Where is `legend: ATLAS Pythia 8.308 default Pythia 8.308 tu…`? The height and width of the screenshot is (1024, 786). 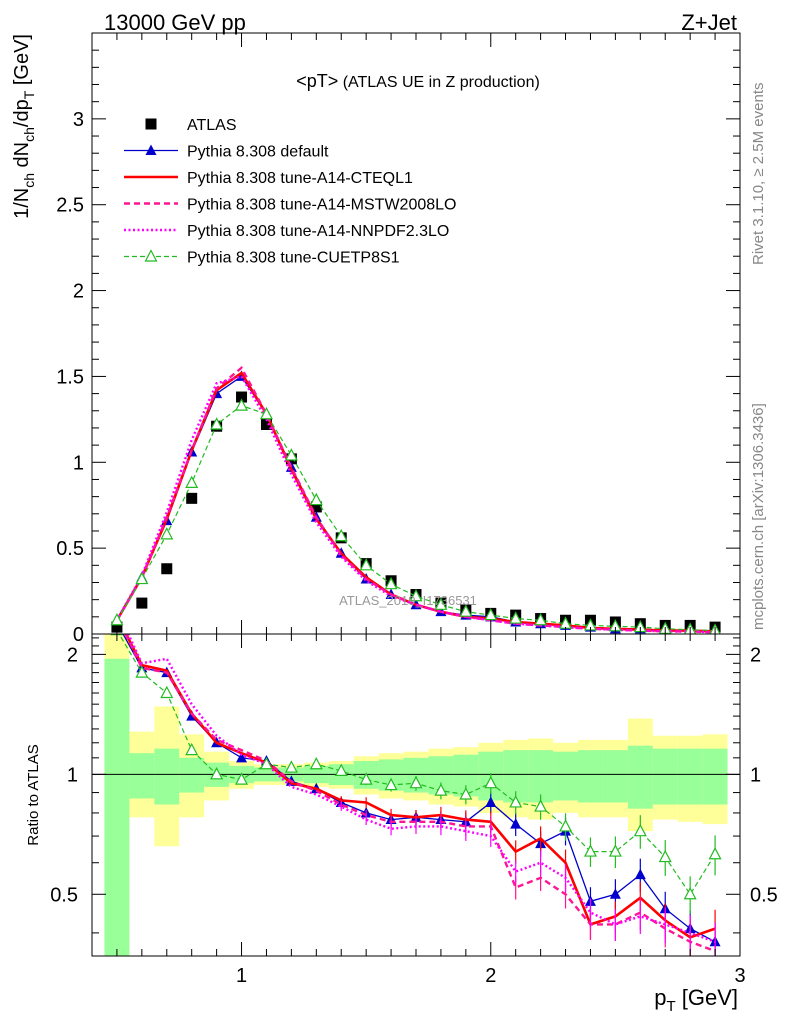 legend: ATLAS Pythia 8.308 default Pythia 8.308 tu… is located at coordinates (290, 192).